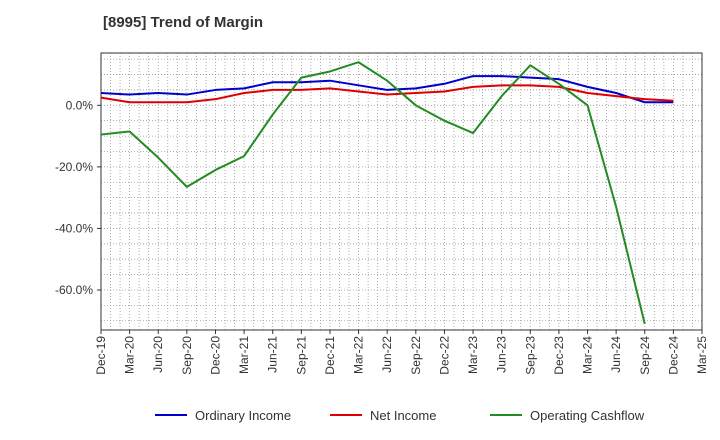 This screenshot has height=440, width=720. I want to click on x-tick-label: Jun-23, so click(502, 354).